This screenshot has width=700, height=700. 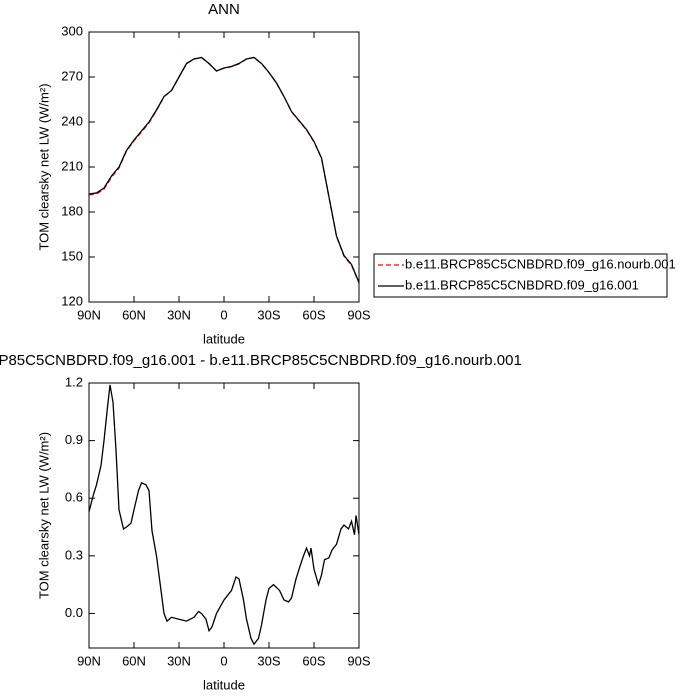 What do you see at coordinates (522, 284) in the screenshot?
I see `legend-label: b.e11.BRCP85C5CNBDRD.f09_g16.001` at bounding box center [522, 284].